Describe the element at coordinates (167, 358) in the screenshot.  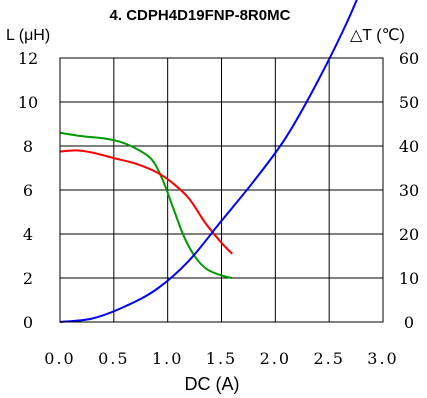
I see `x-tick-label: 1.0` at that location.